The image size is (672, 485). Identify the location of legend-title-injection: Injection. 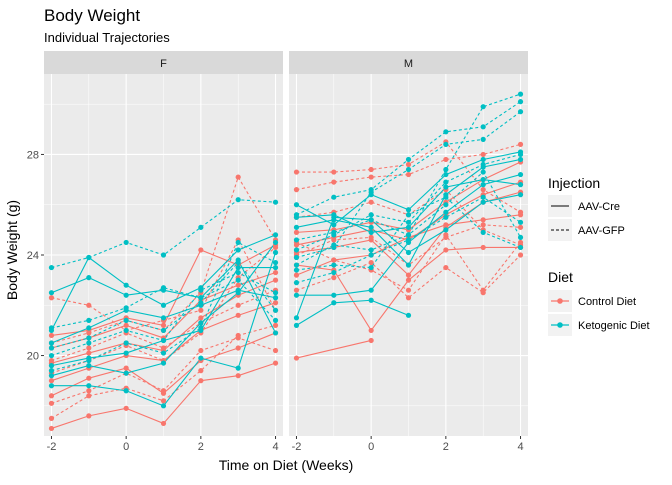
(574, 183).